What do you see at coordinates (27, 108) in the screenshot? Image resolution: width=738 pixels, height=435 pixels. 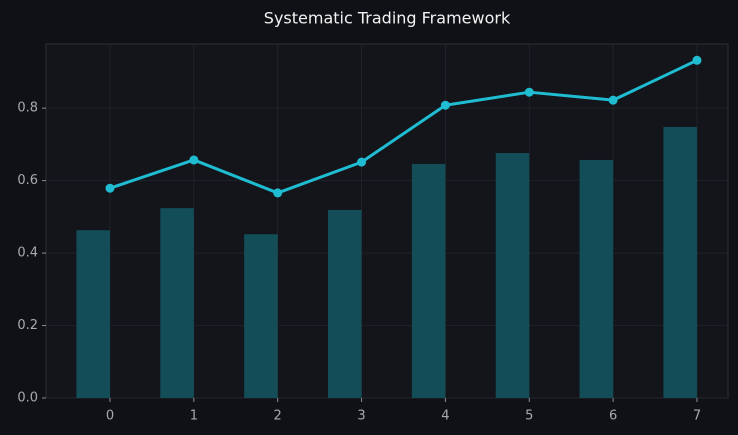 I see `y-tick-label: 0.8` at bounding box center [27, 108].